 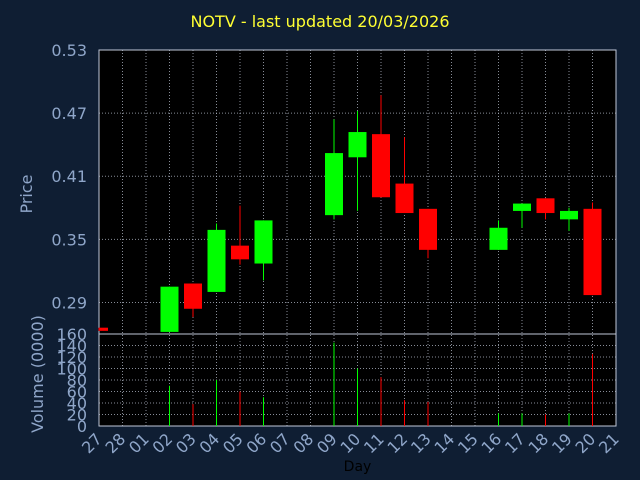 What do you see at coordinates (77, 392) in the screenshot?
I see `volume-tick-label: 60` at bounding box center [77, 392].